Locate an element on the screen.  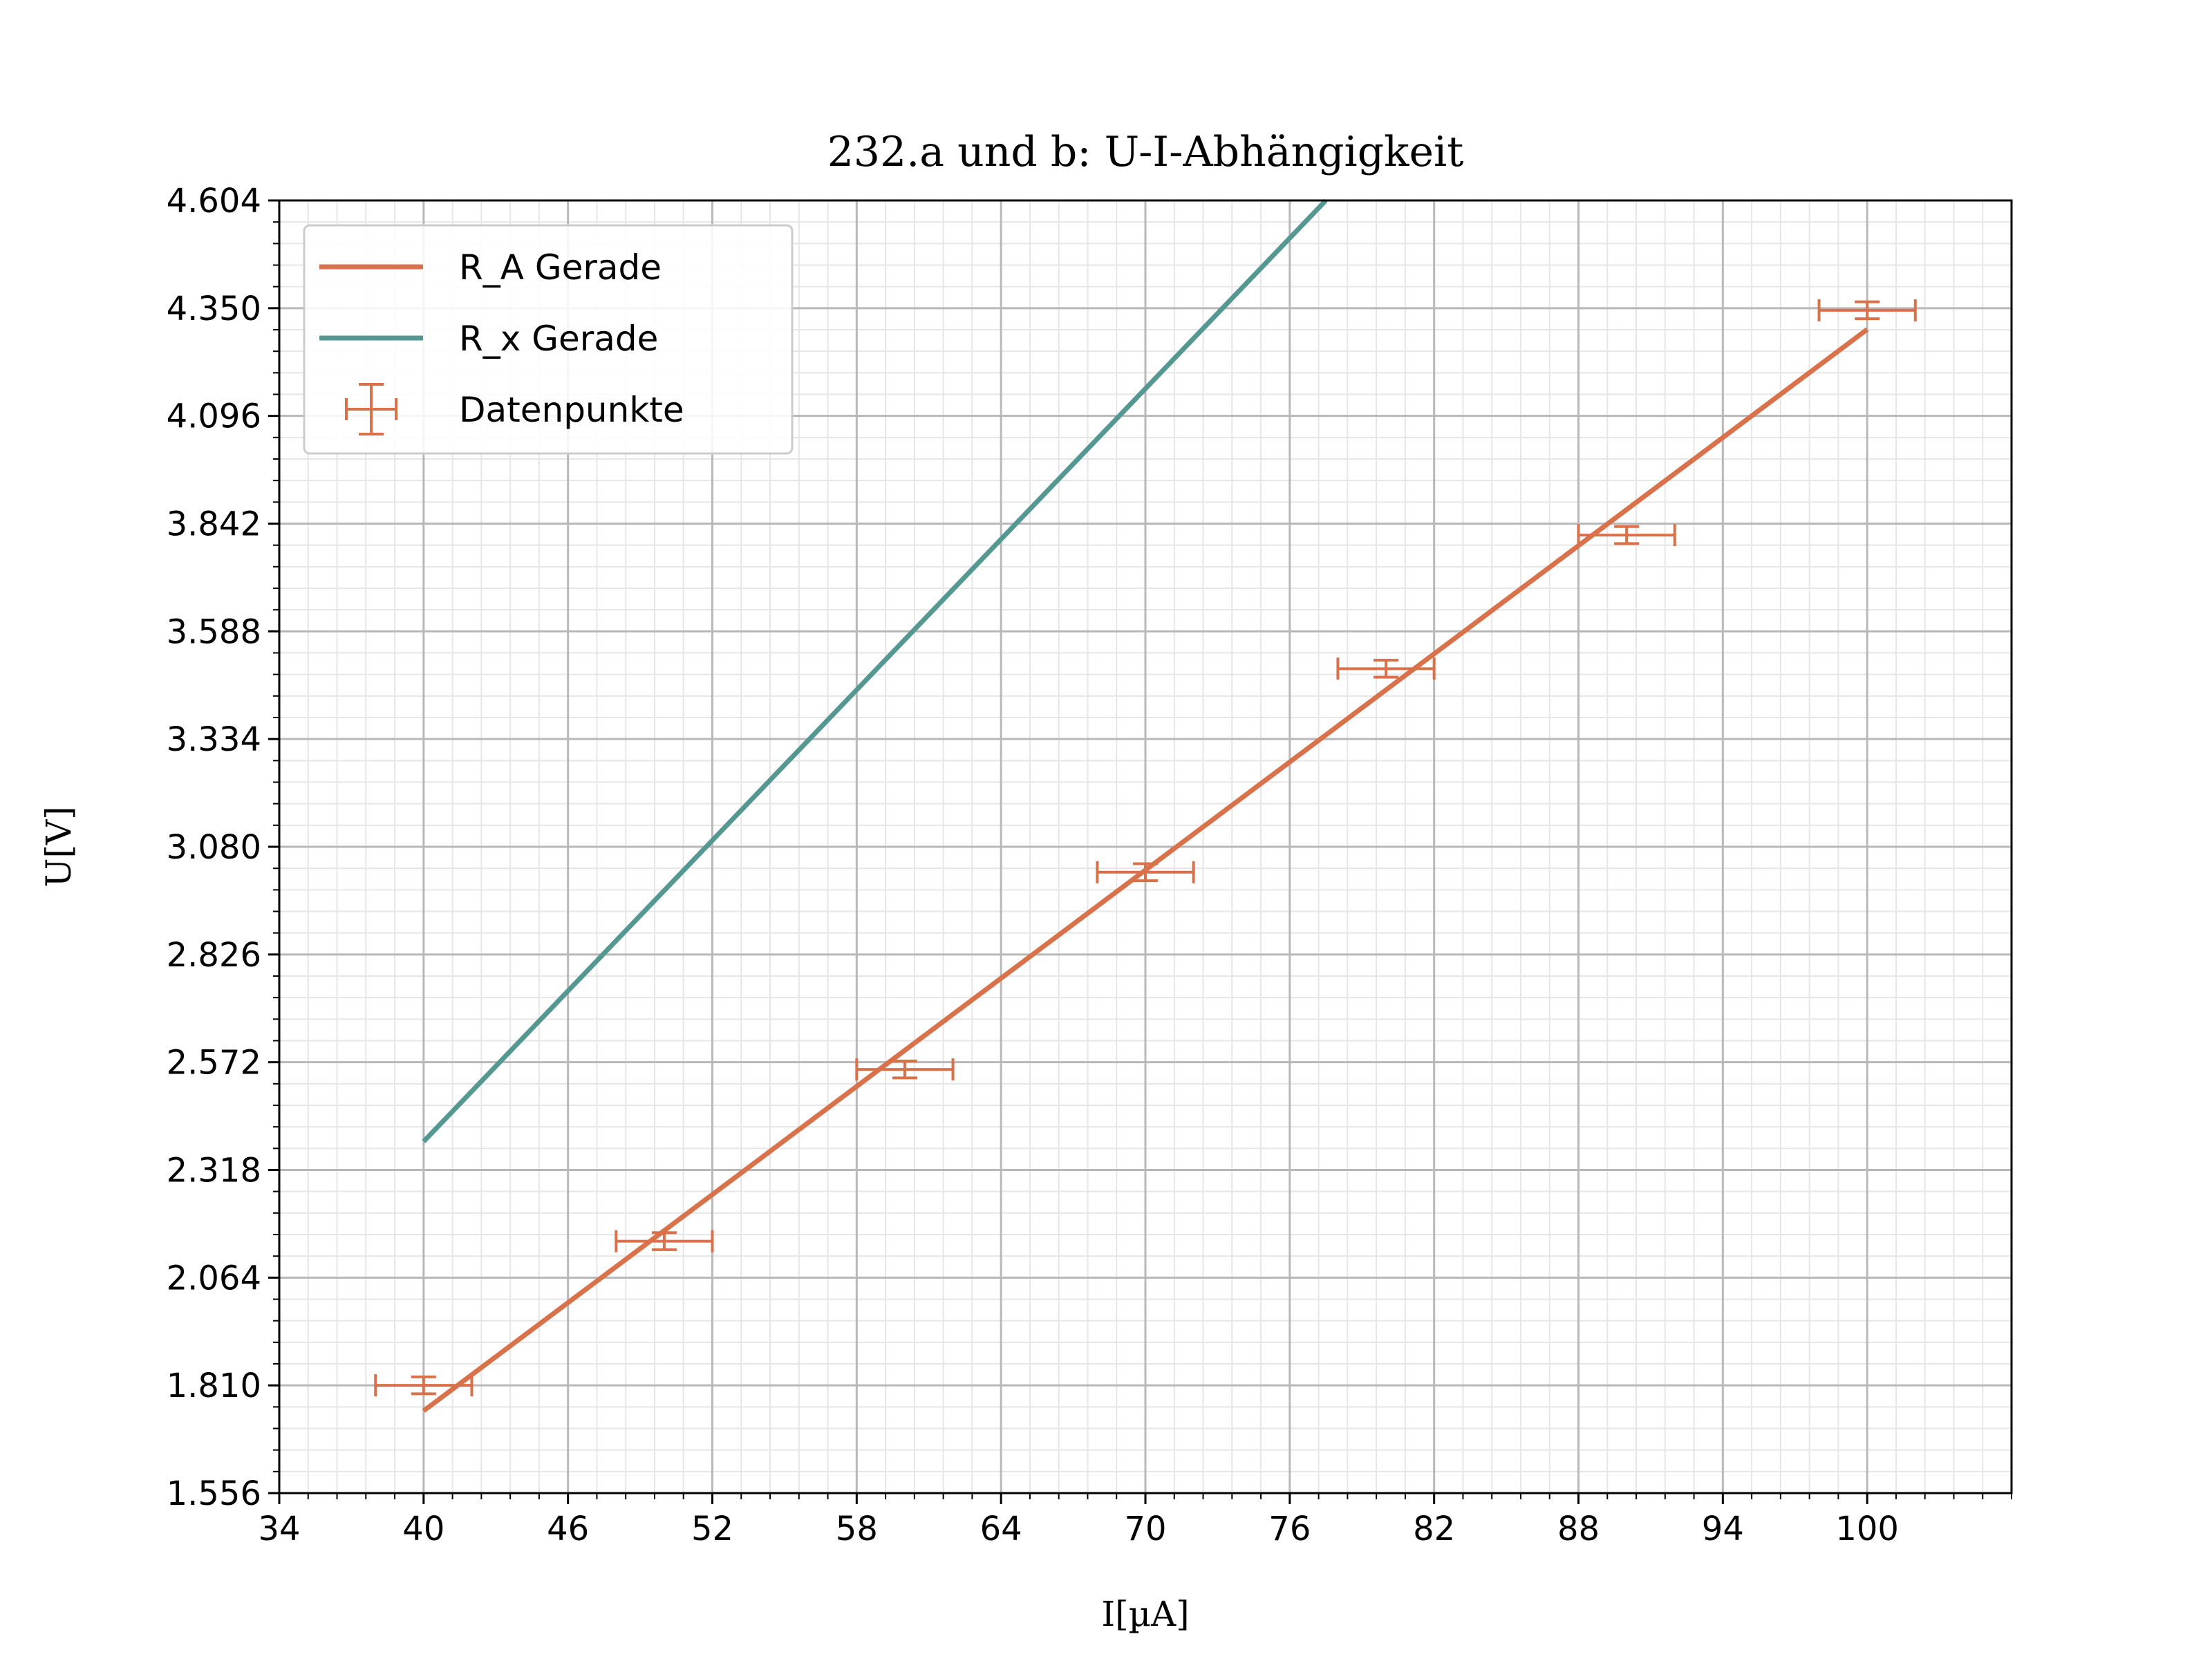
y-tick-label: 3.080 is located at coordinates (214, 847).